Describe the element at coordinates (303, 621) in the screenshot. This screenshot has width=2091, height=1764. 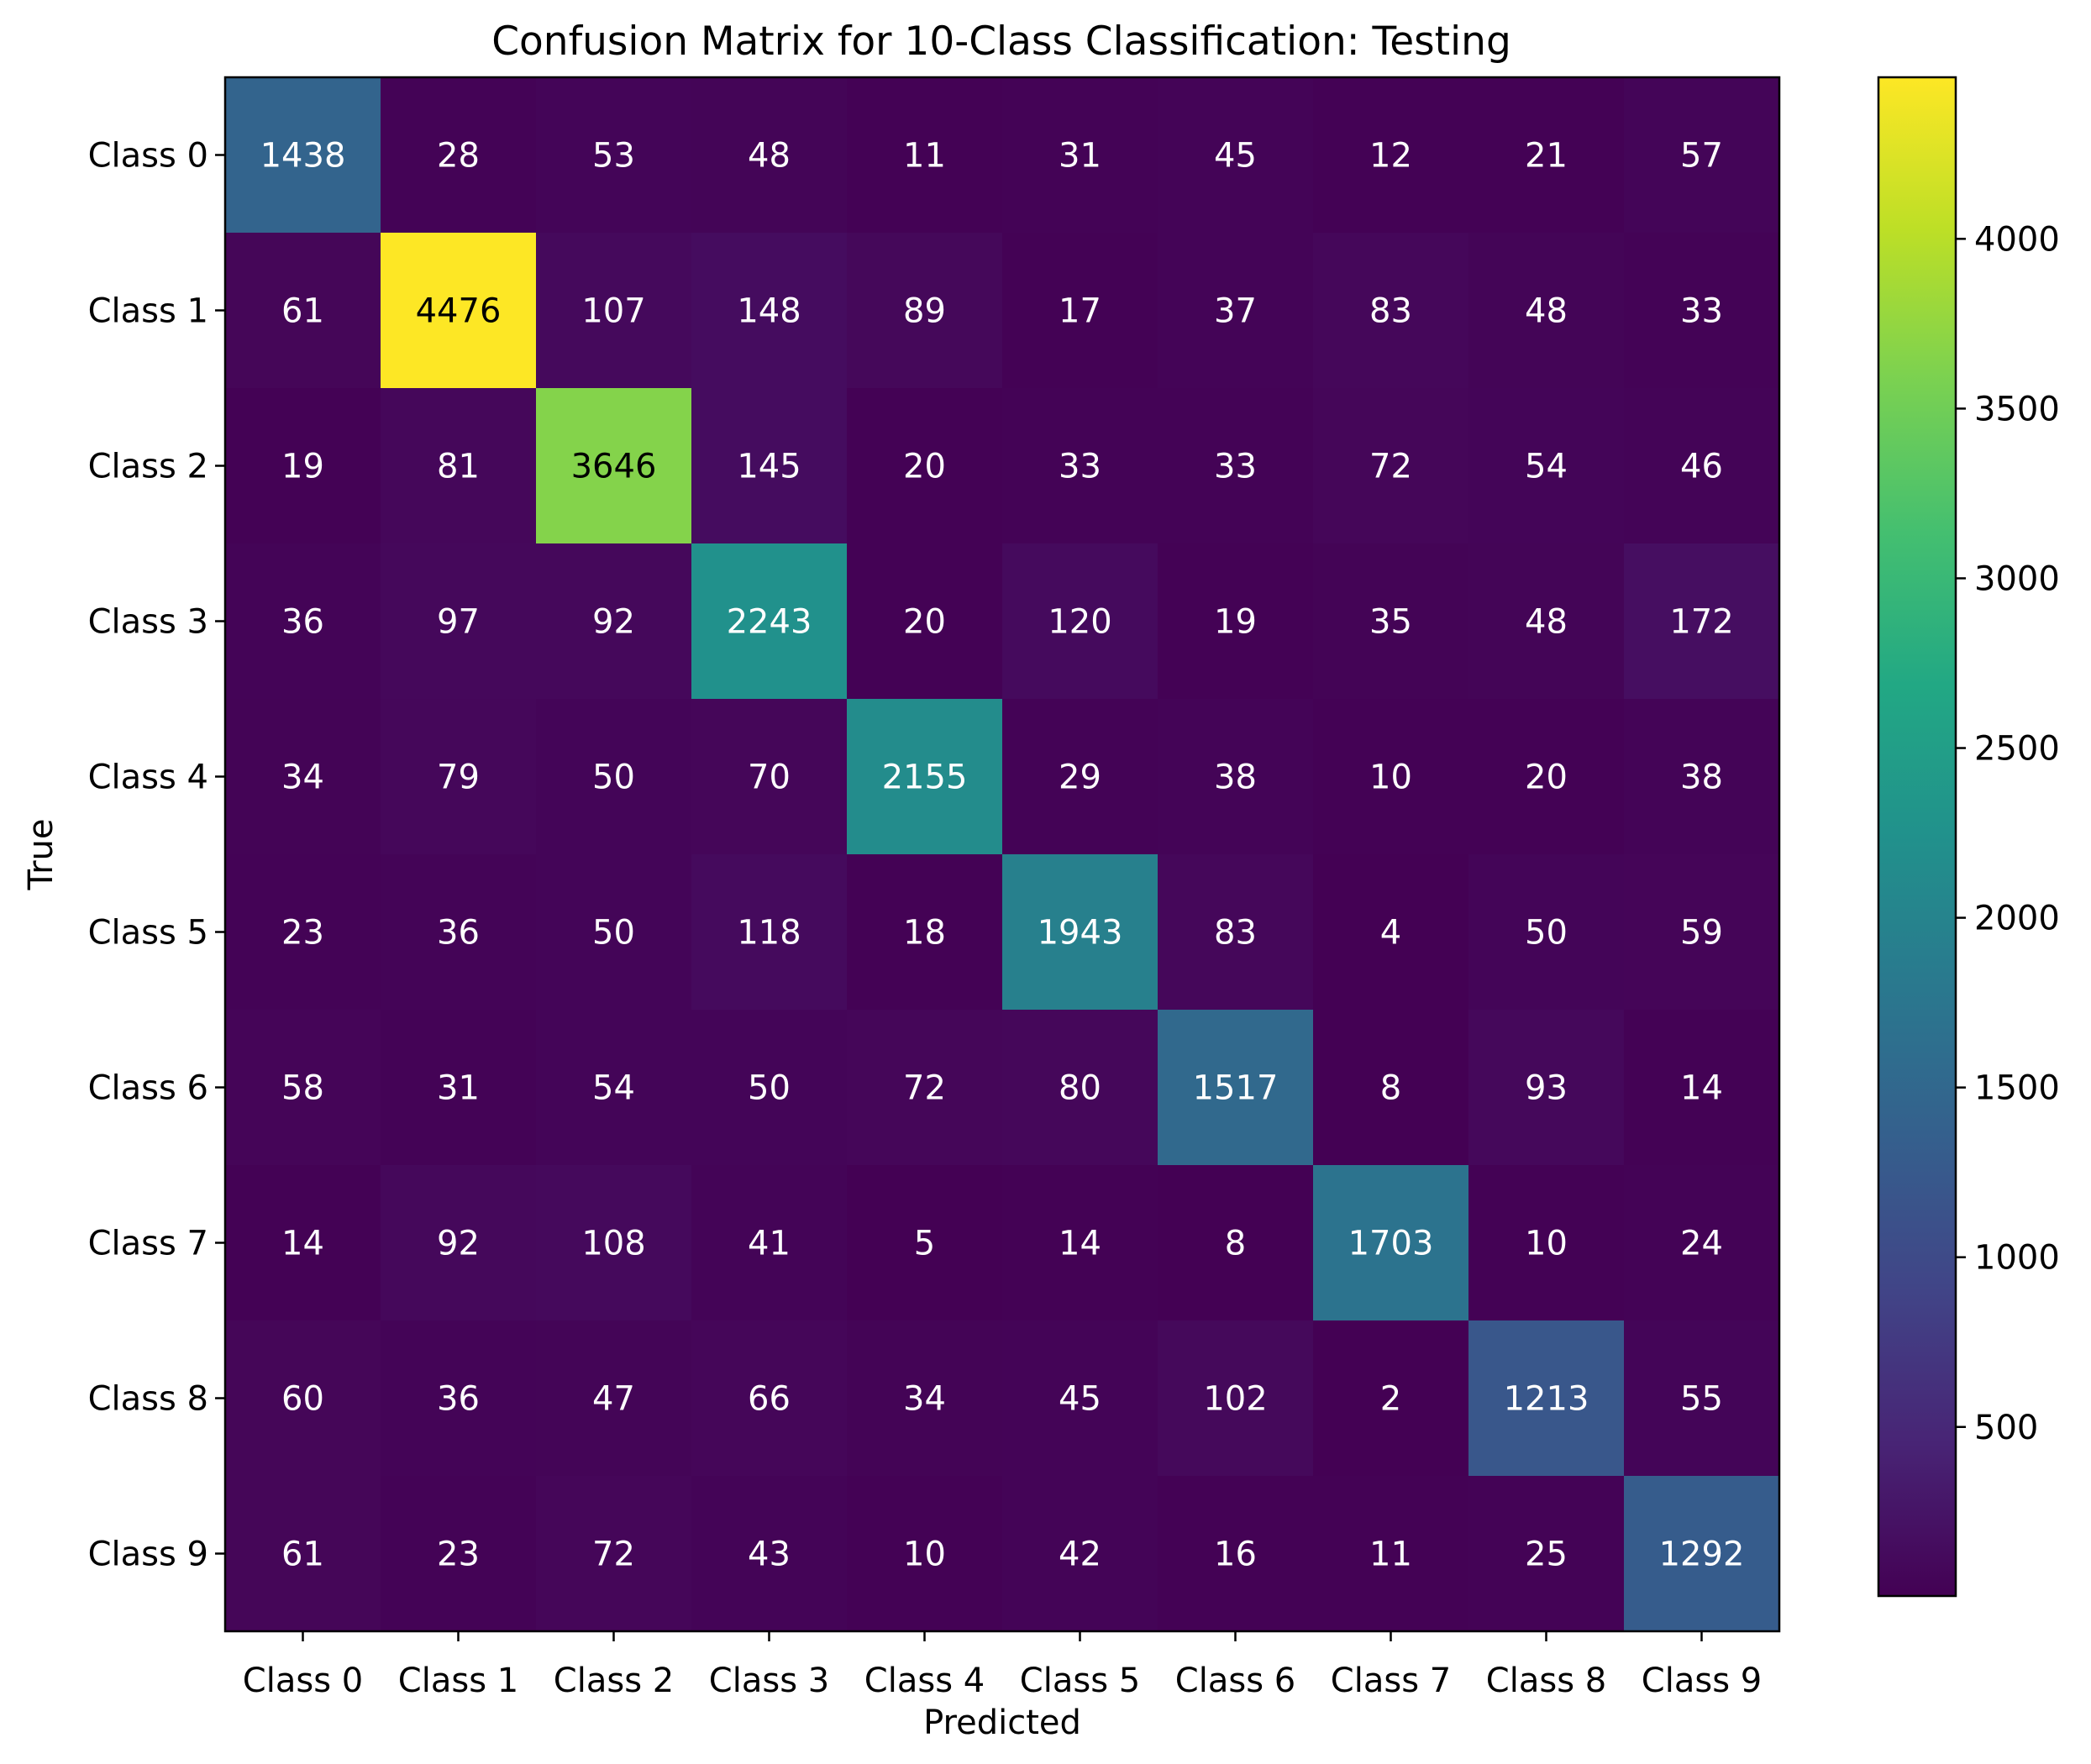
I see `heatmap-cell-r3-c0` at that location.